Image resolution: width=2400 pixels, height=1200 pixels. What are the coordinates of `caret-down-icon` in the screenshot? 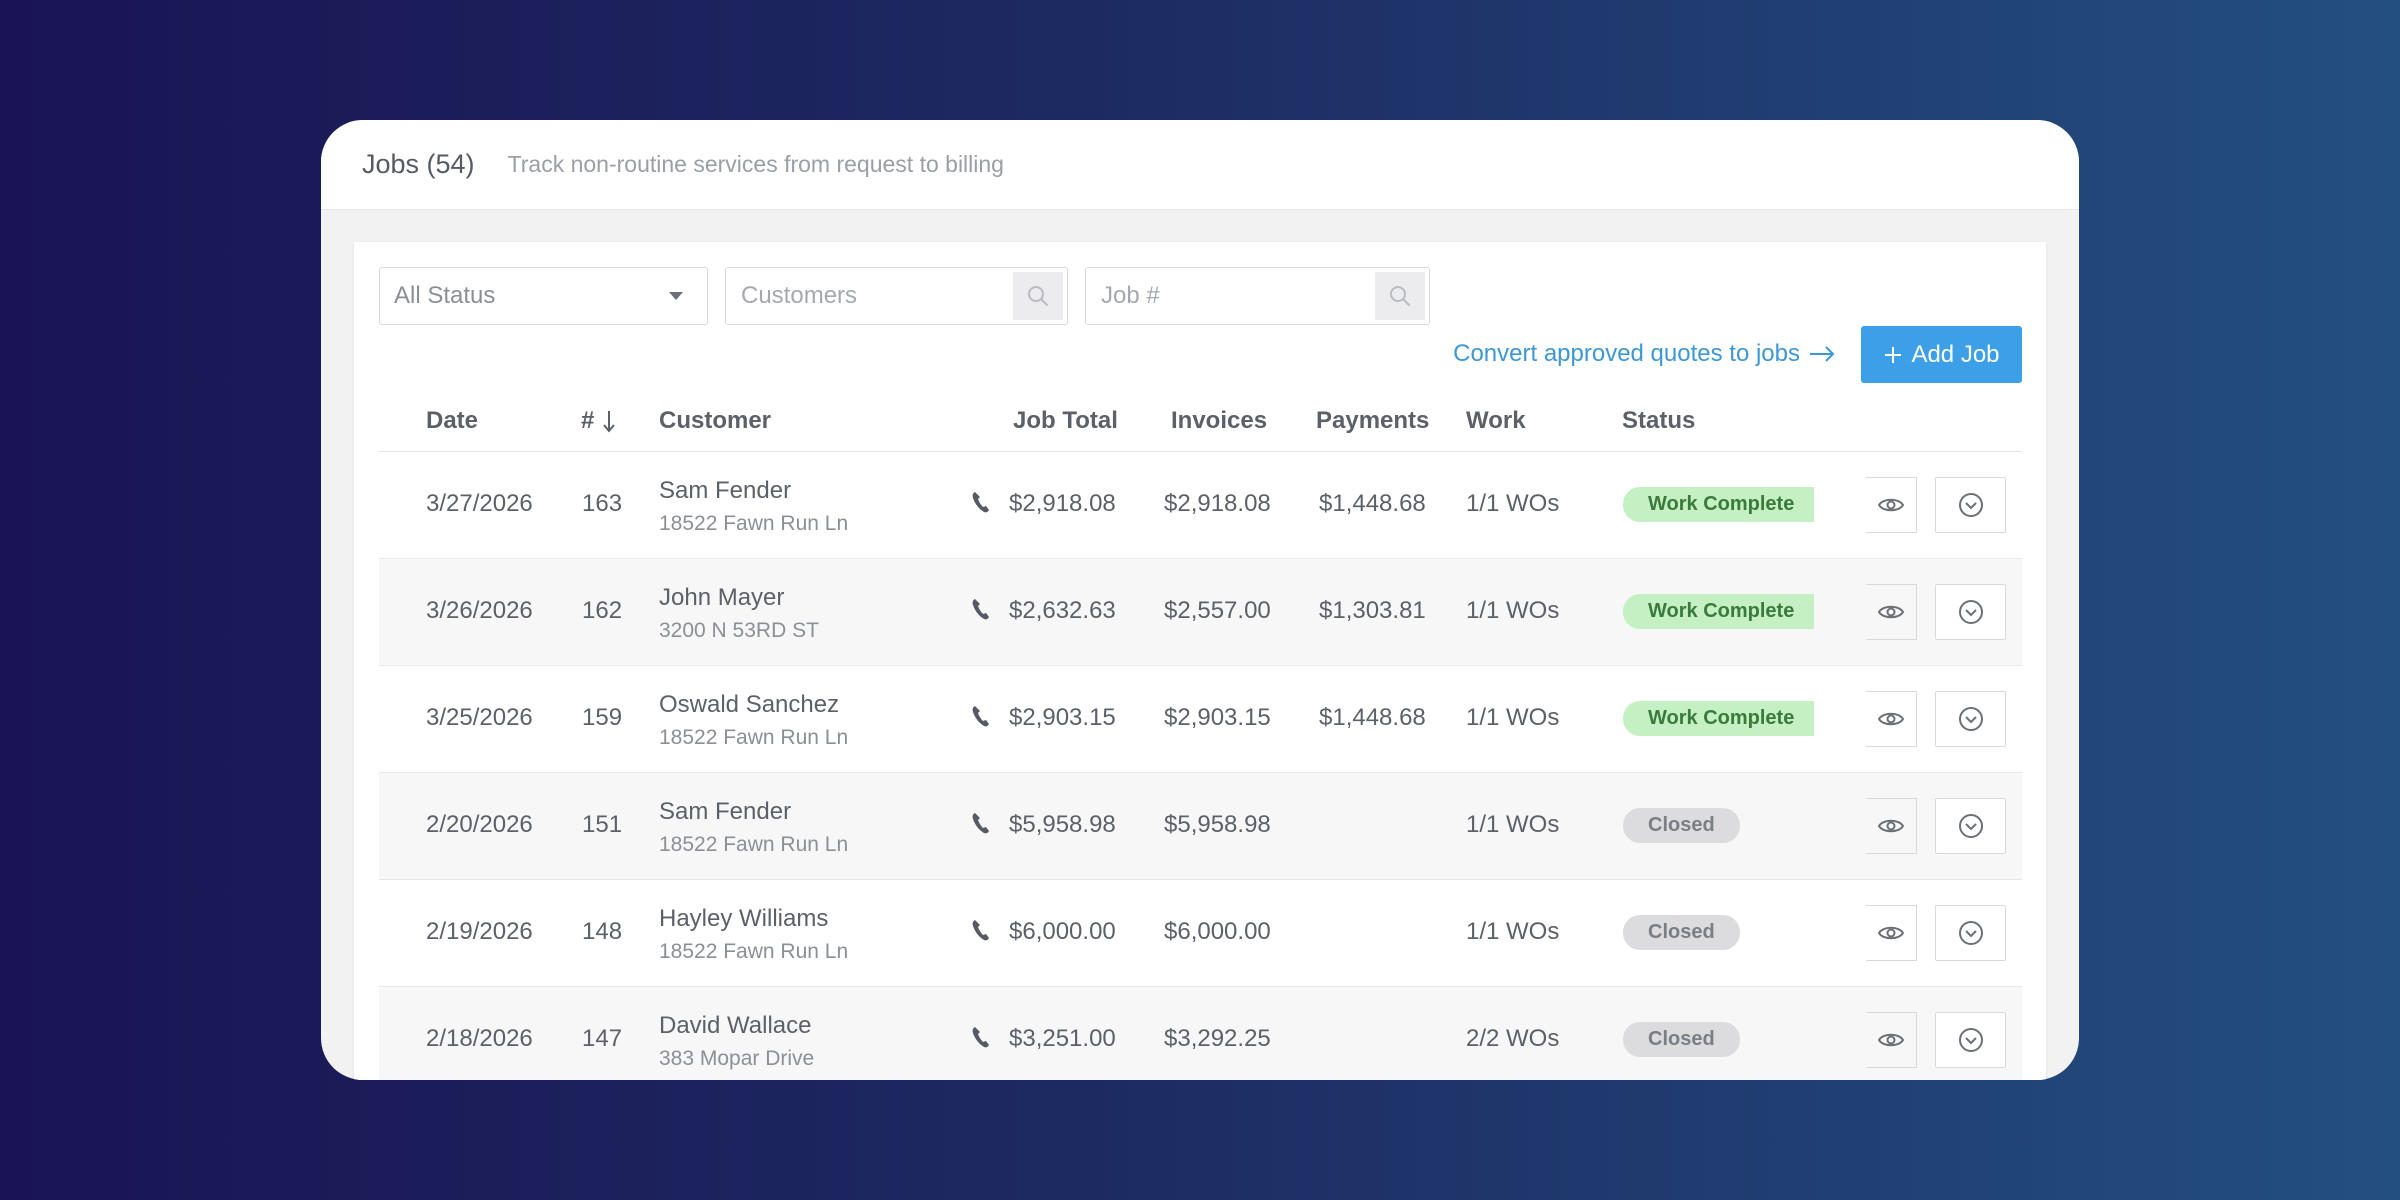 It's located at (676, 296).